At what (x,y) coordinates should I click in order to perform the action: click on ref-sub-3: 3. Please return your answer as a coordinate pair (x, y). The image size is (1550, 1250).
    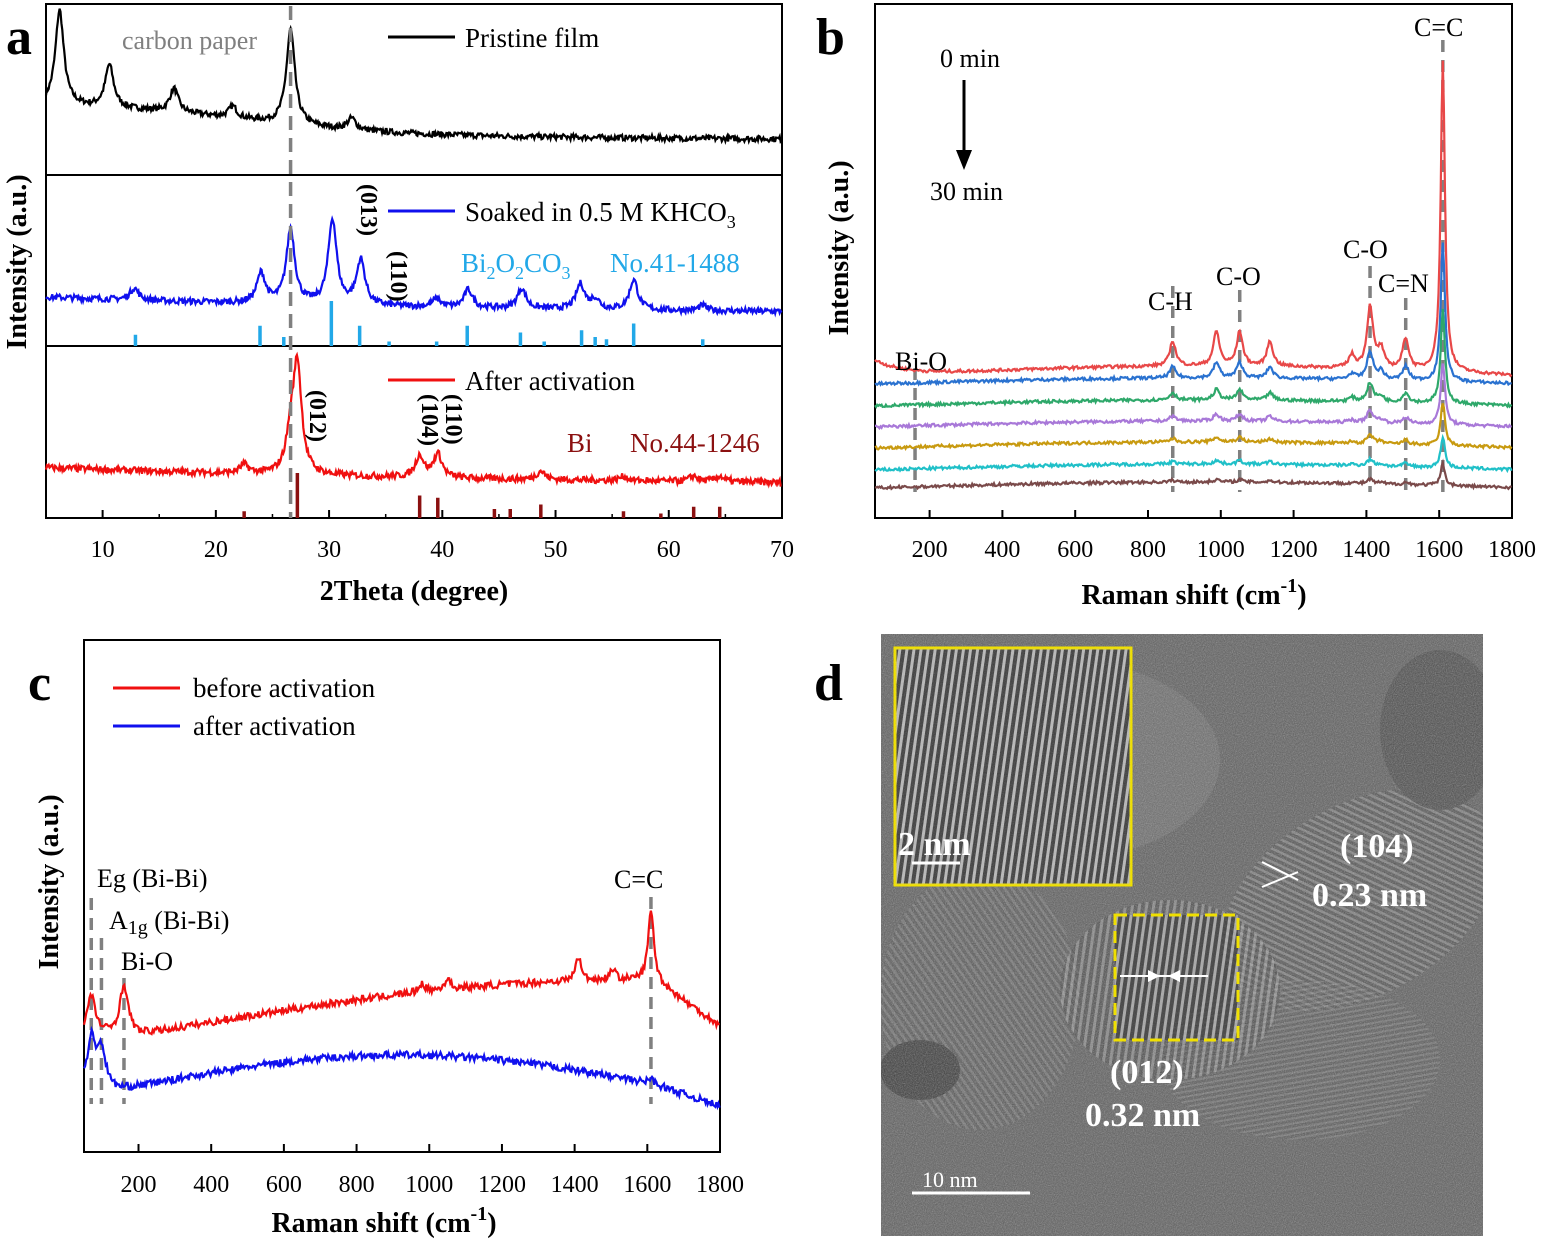
    Looking at the image, I should click on (566, 273).